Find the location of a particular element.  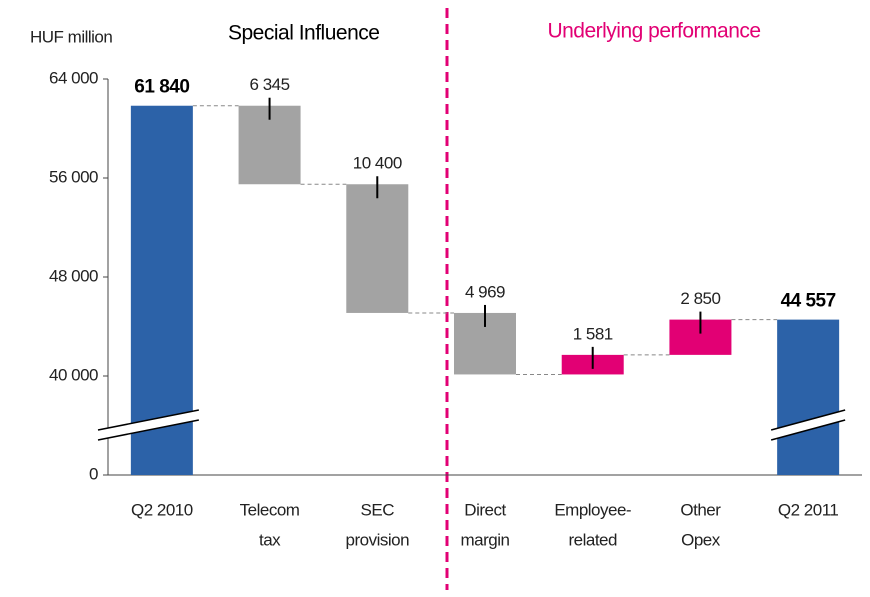

y-tick-label: 56 000 is located at coordinates (73, 176).